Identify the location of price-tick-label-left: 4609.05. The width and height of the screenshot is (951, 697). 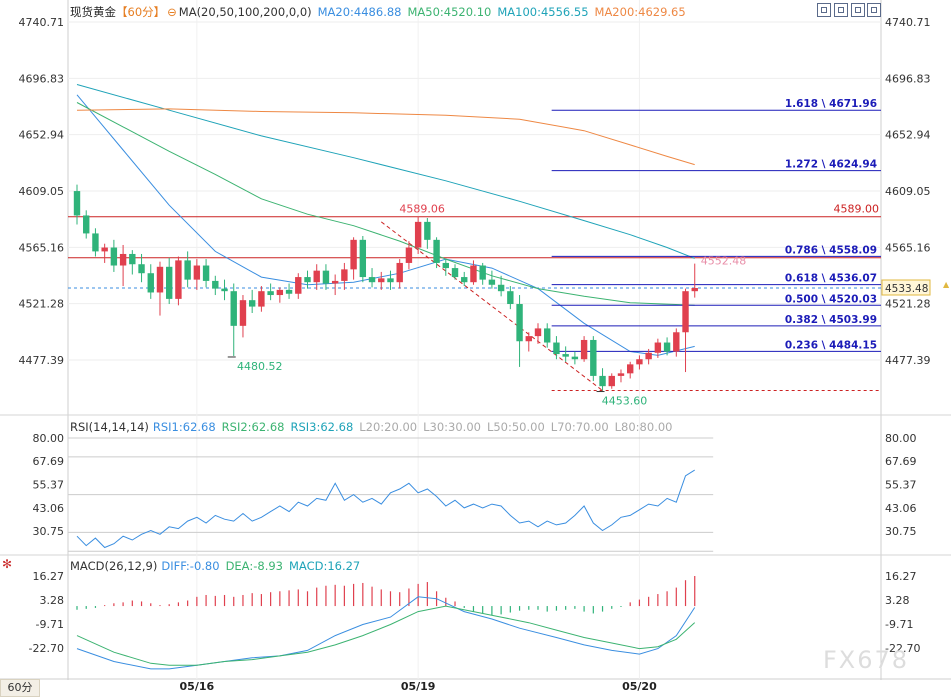
(42, 191).